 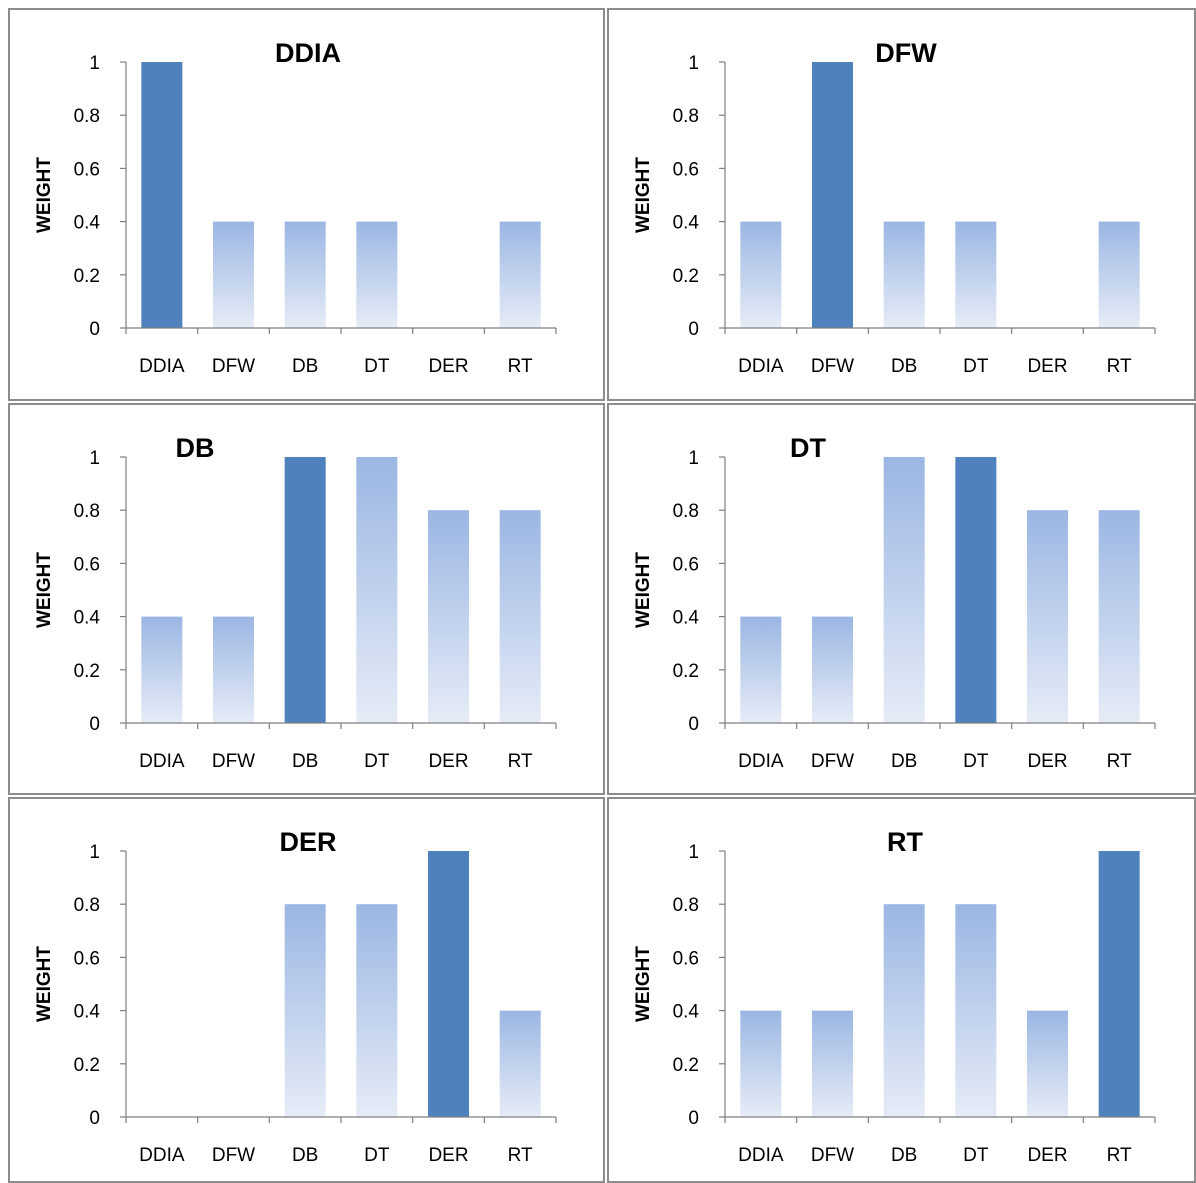 I want to click on chart-title: RT, so click(x=905, y=842).